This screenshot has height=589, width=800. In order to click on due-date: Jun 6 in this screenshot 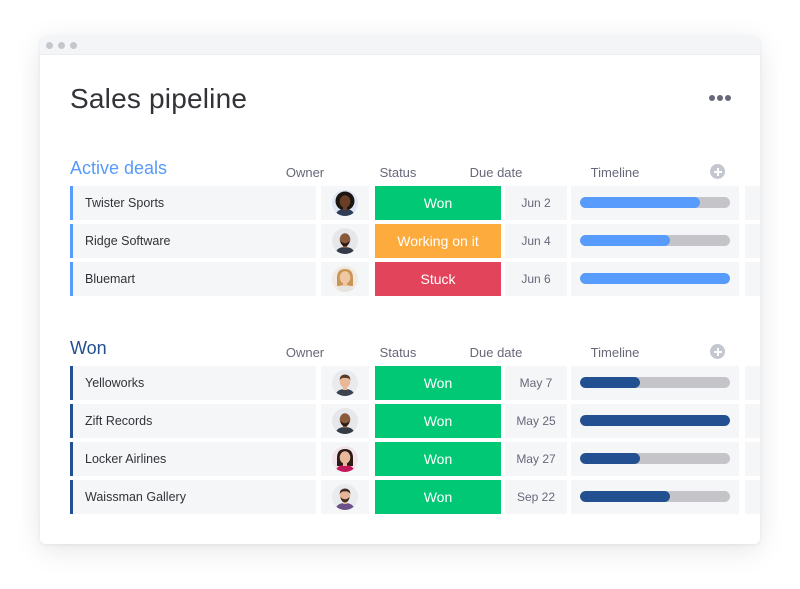, I will do `click(536, 279)`.